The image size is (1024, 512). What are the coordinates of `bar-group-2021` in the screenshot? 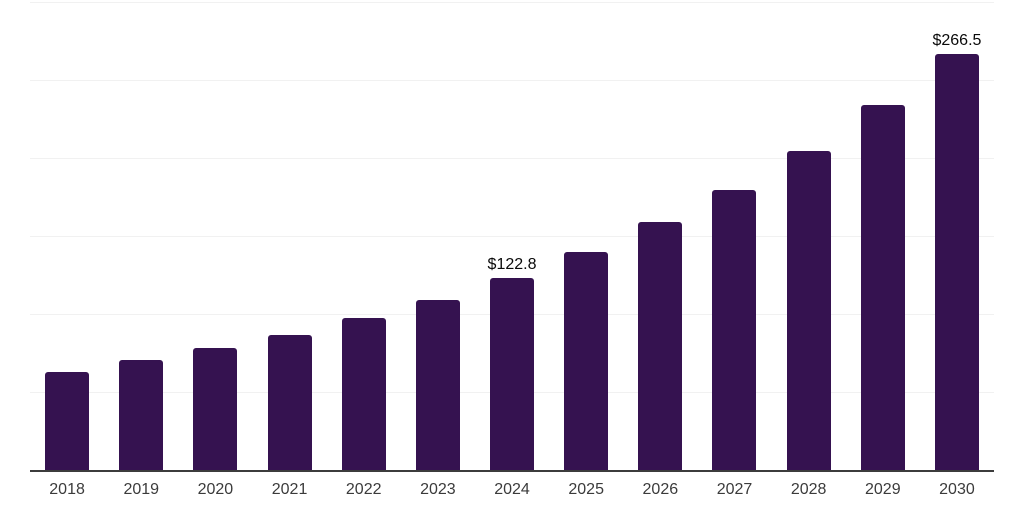 It's located at (289, 236).